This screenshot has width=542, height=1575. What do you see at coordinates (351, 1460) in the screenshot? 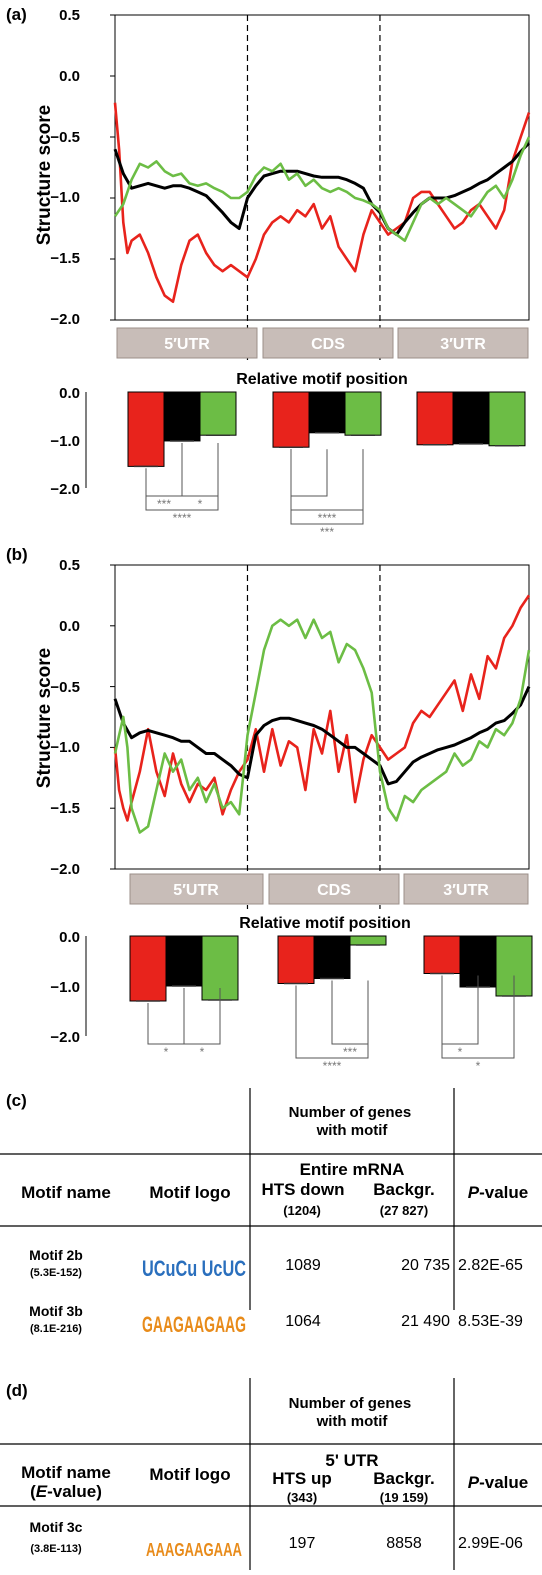
I see `table-d-region: 5' UTR` at bounding box center [351, 1460].